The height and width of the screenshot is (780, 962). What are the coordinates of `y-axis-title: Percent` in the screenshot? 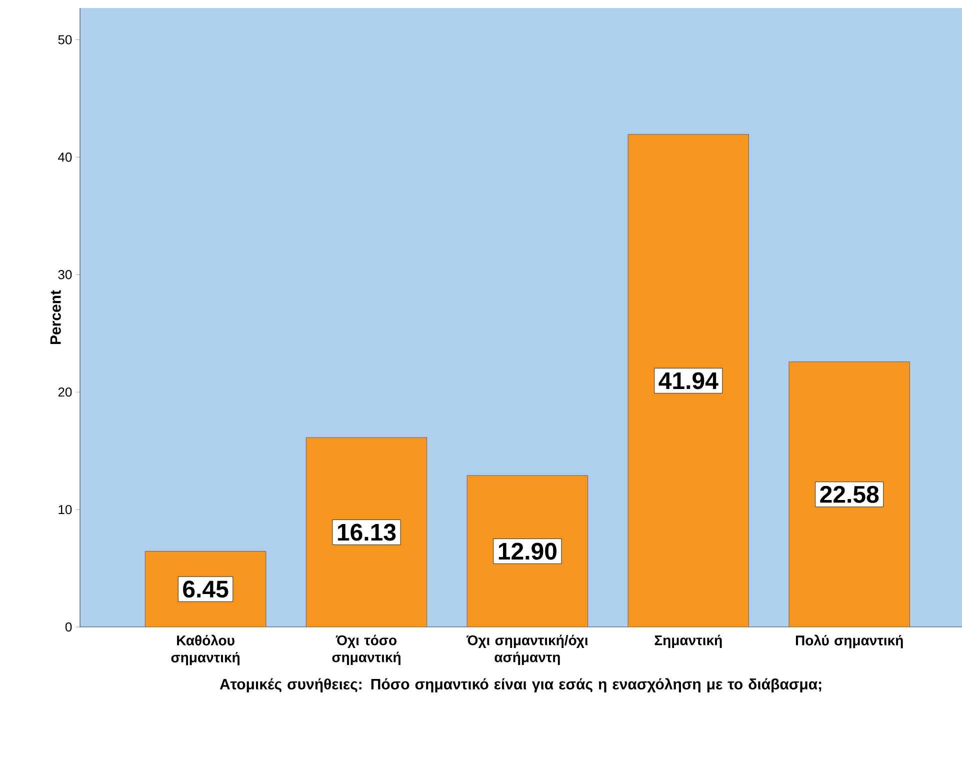 It's located at (55, 317).